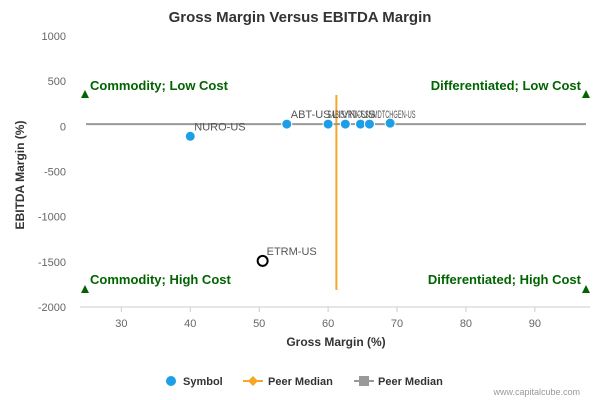  What do you see at coordinates (57, 82) in the screenshot?
I see `y-tick-label: 500` at bounding box center [57, 82].